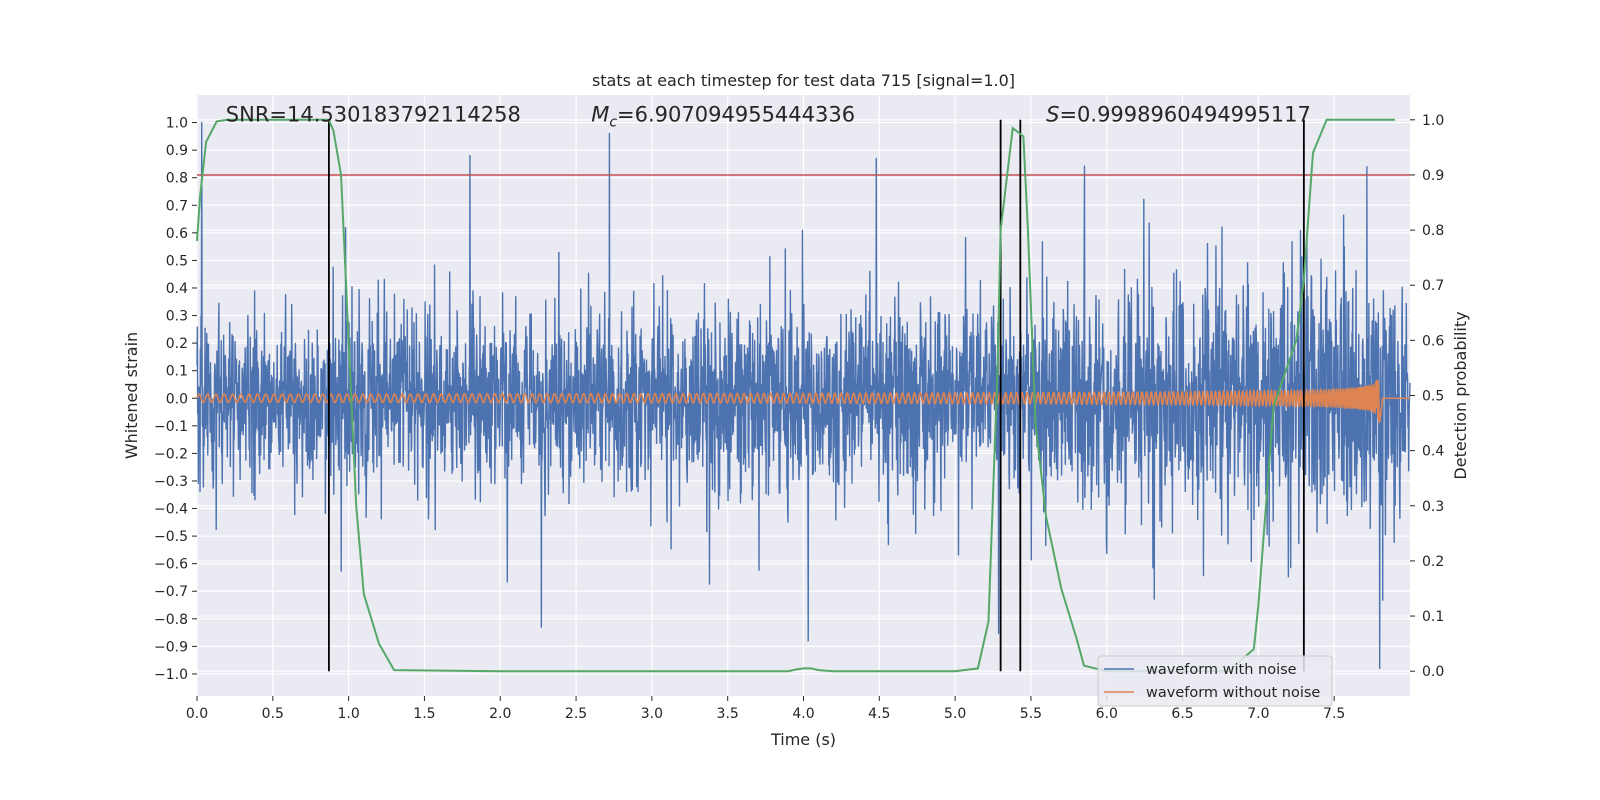 The image size is (1600, 800). What do you see at coordinates (177, 289) in the screenshot?
I see `y-left-tick-label: 0.4` at bounding box center [177, 289].